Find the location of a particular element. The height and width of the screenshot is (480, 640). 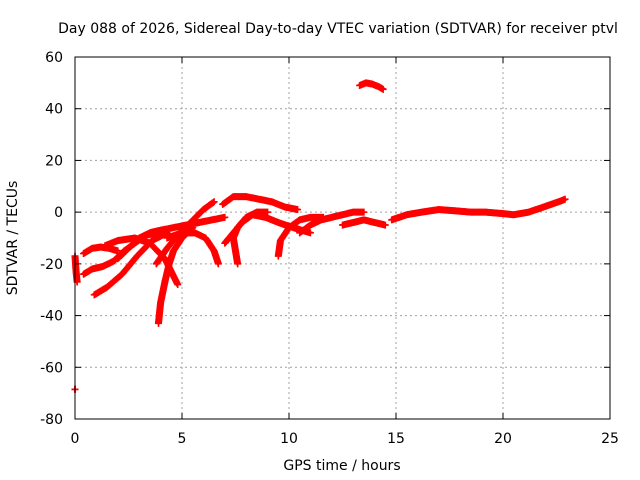

series-arc-o is located at coordinates (300, 236).